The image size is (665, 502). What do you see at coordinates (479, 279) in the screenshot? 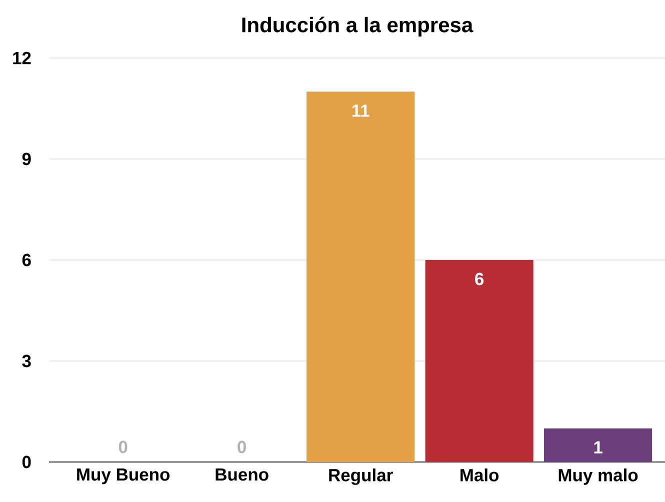
I see `data-label: 6` at bounding box center [479, 279].